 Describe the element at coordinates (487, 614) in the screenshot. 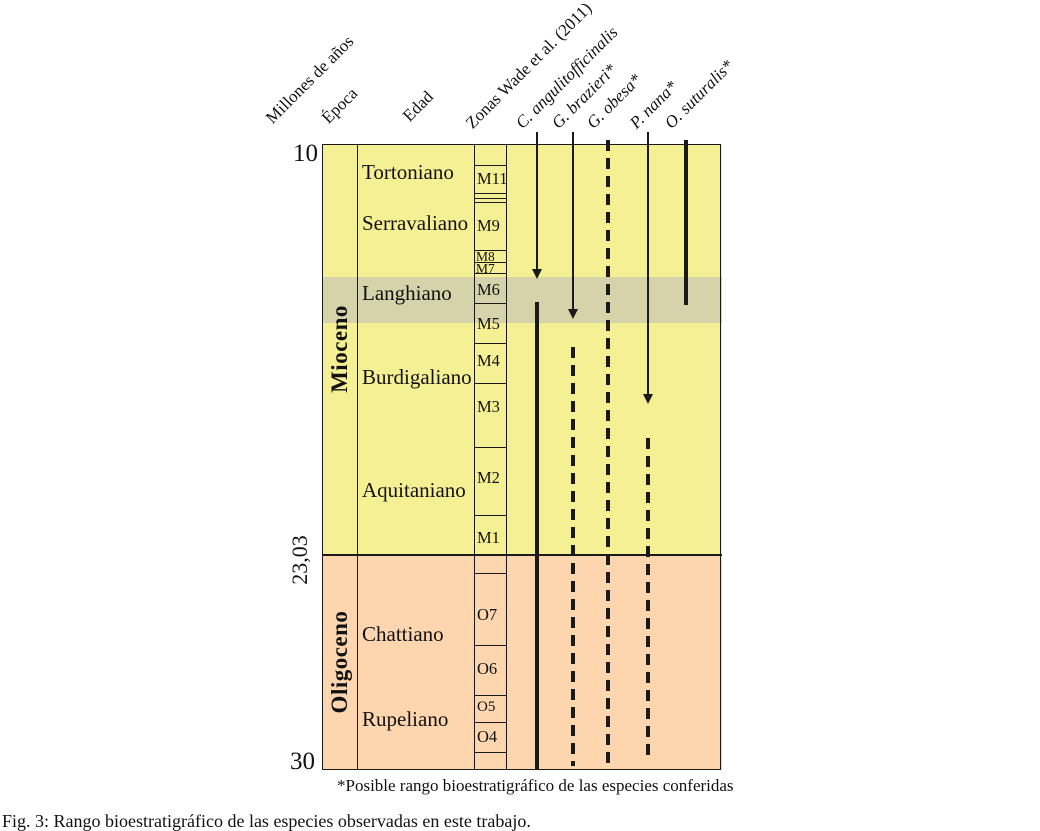

I see `zone-label-o7: O7` at that location.